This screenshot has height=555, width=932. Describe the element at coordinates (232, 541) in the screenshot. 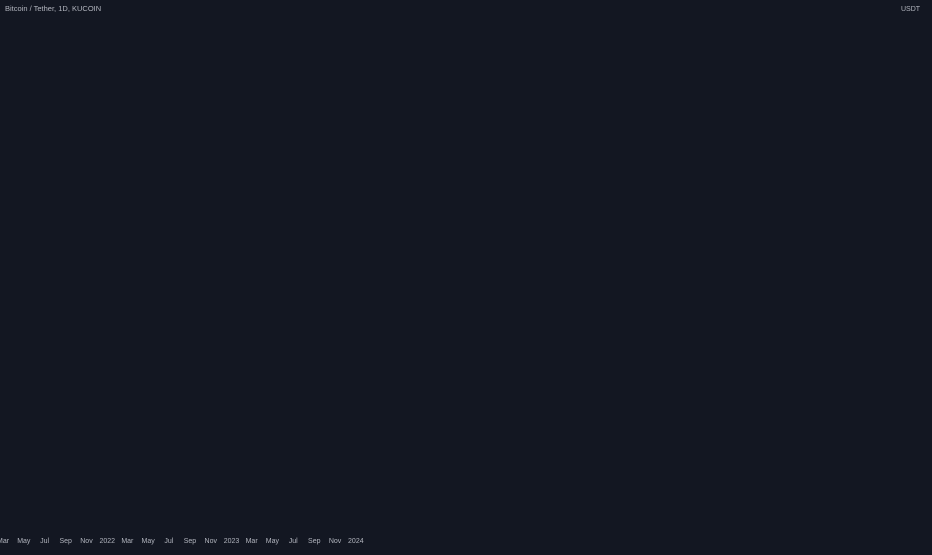

I see `x-tick-label: 2023` at that location.